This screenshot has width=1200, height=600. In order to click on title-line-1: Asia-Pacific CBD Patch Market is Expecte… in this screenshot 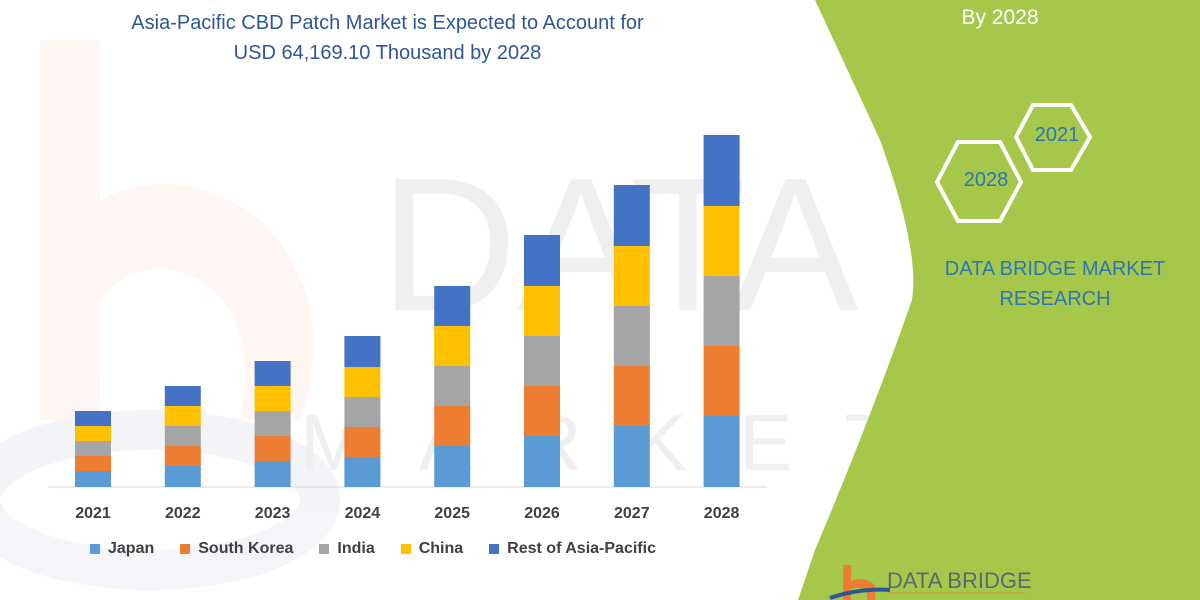, I will do `click(387, 23)`.